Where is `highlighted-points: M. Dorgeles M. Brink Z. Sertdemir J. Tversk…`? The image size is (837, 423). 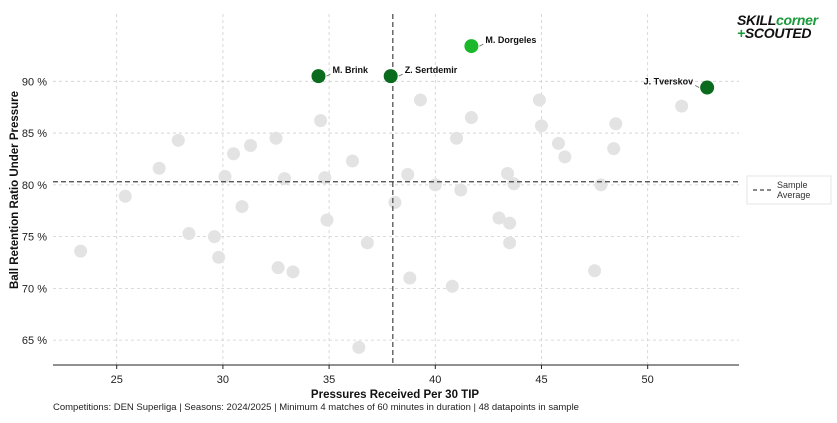
highlighted-points: M. Dorgeles M. Brink Z. Sertdemir J. Tversk… is located at coordinates (513, 65).